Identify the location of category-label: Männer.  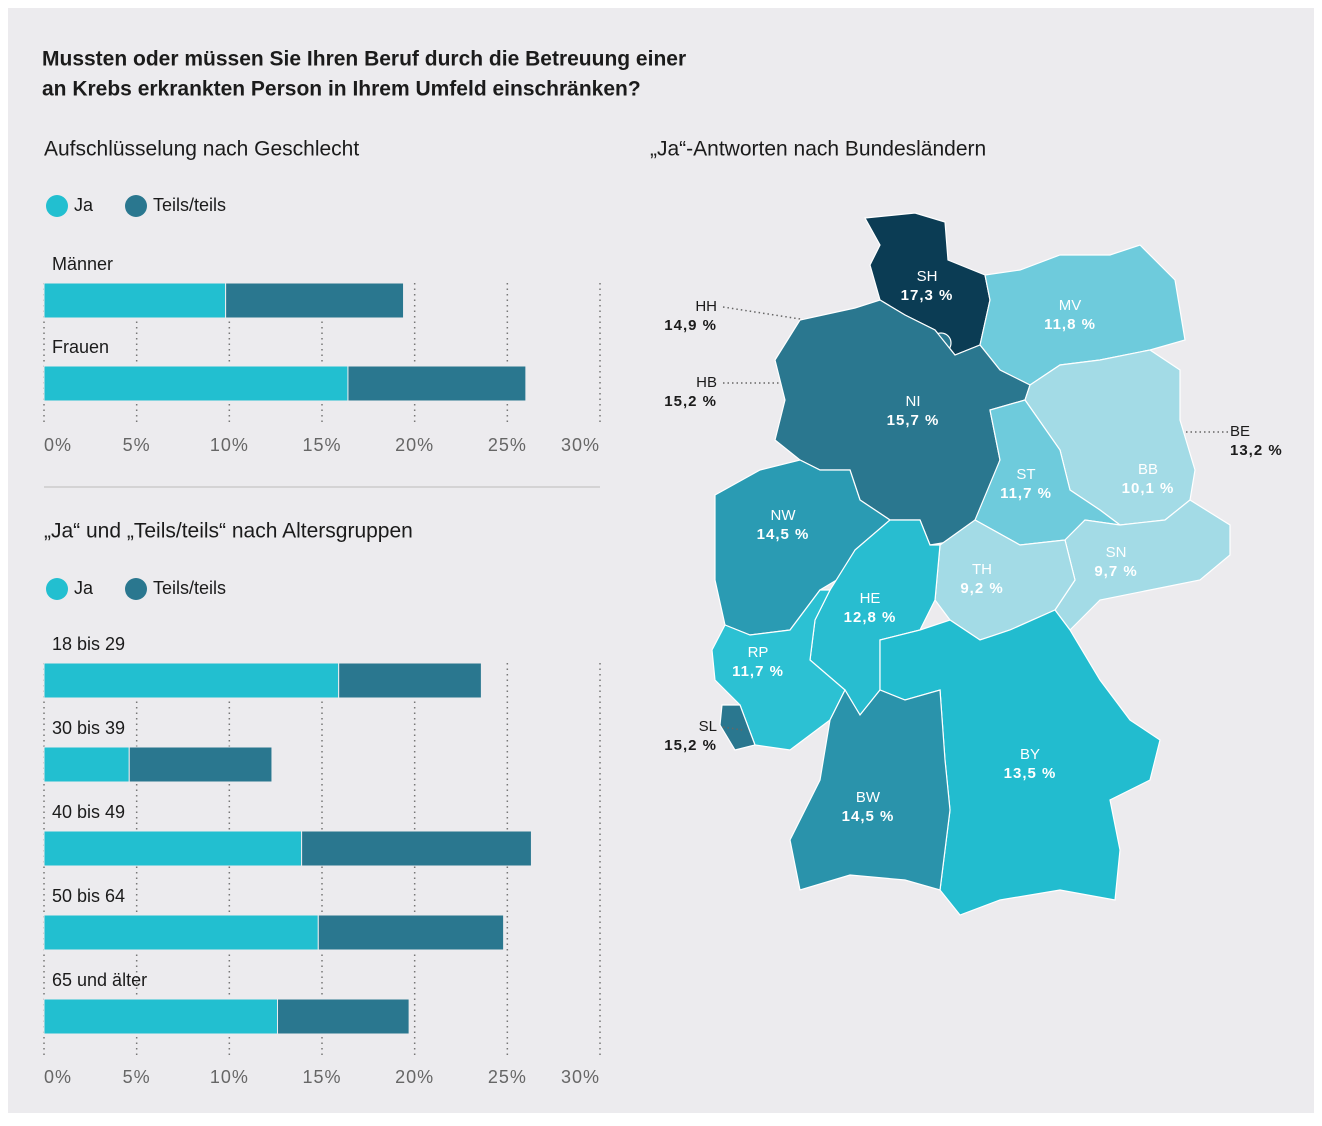
(82, 264).